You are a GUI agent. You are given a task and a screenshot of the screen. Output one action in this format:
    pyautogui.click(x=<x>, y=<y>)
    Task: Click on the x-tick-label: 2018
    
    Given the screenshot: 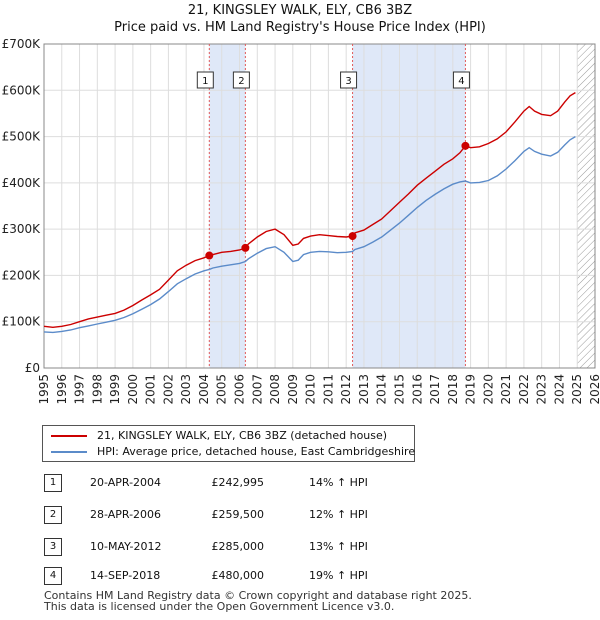 What is the action you would take?
    pyautogui.click(x=453, y=389)
    